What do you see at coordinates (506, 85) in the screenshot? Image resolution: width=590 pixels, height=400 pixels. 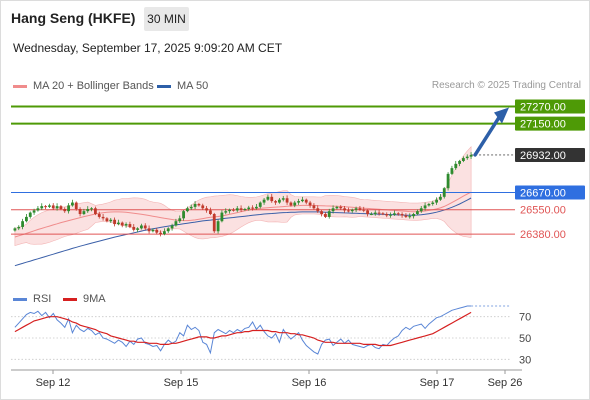 I see `source-credit: Research © 2025 Trading Central` at bounding box center [506, 85].